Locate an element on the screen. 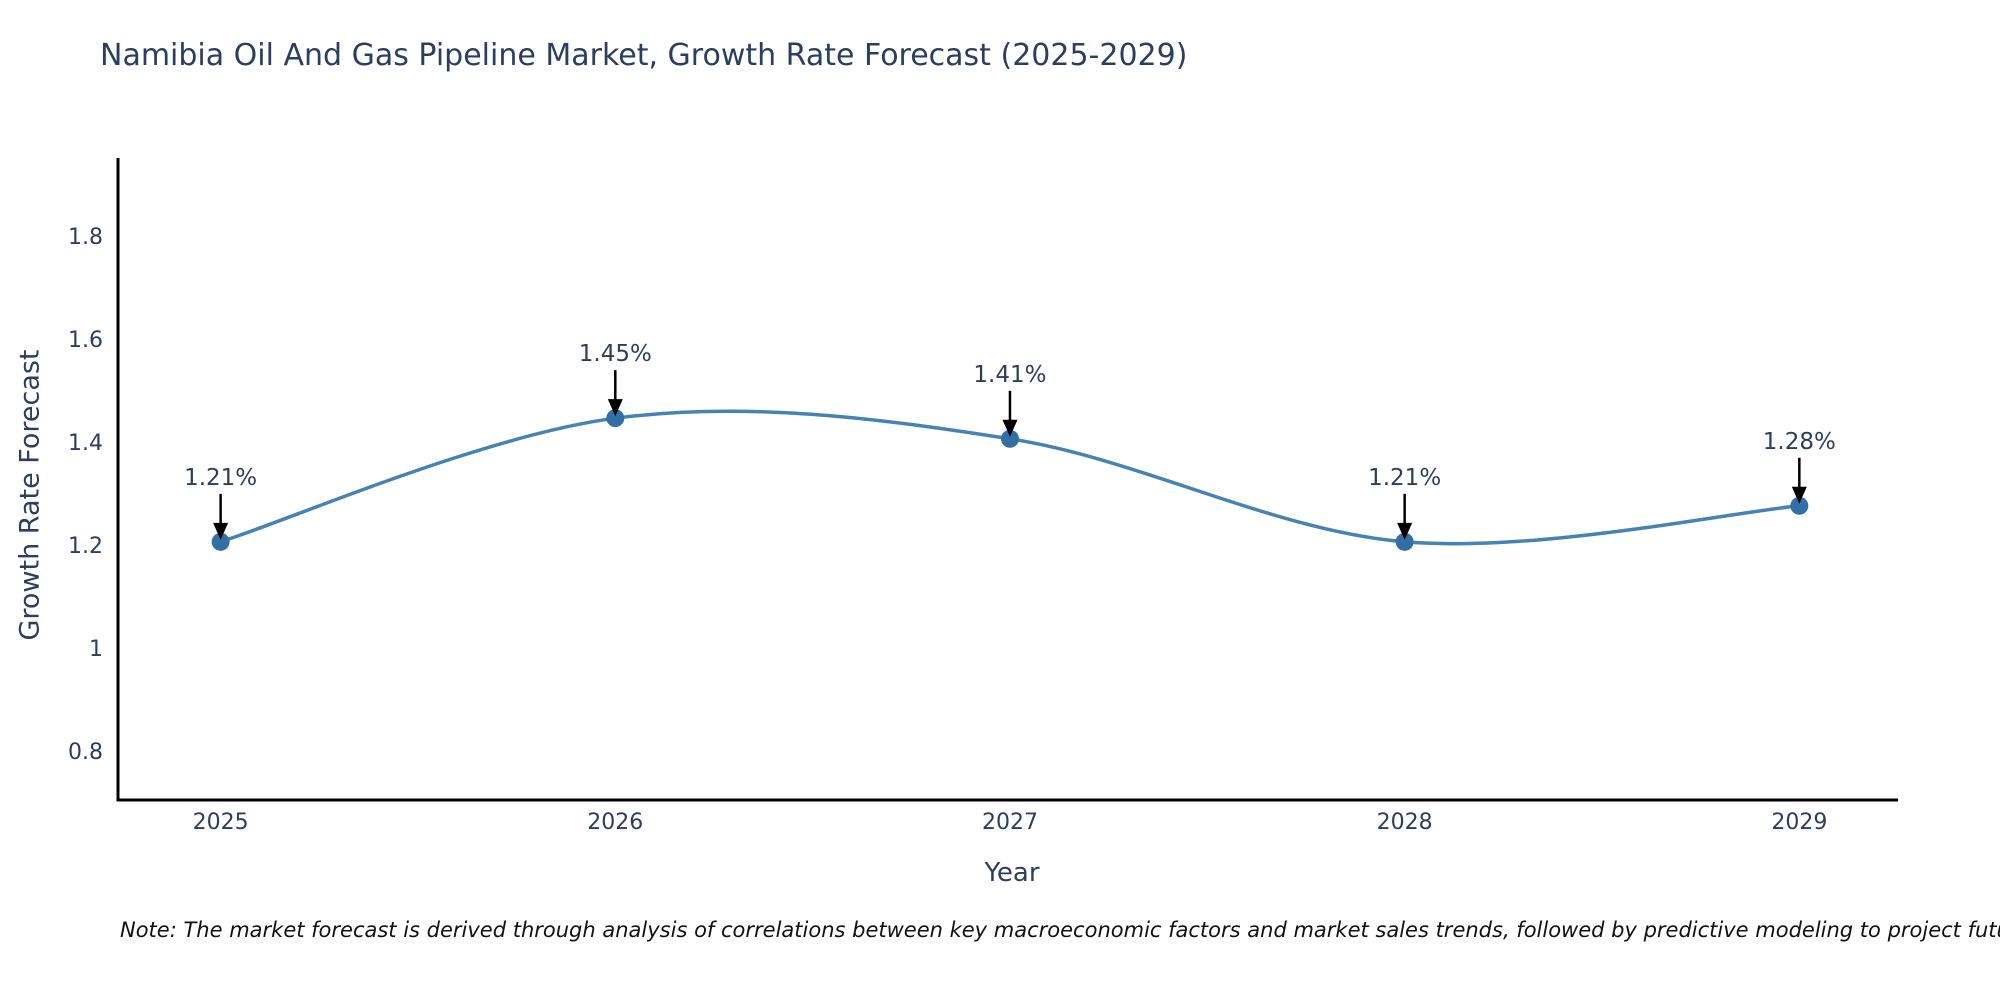 This screenshot has height=1000, width=2000. x-axis-title: Year is located at coordinates (1012, 873).